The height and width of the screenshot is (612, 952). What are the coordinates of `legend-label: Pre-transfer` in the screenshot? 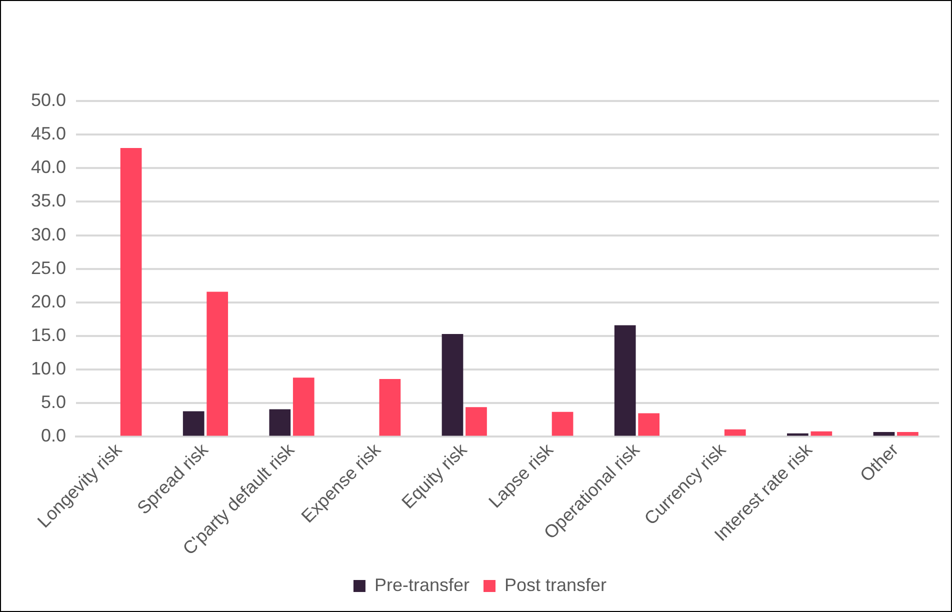 It's located at (422, 584).